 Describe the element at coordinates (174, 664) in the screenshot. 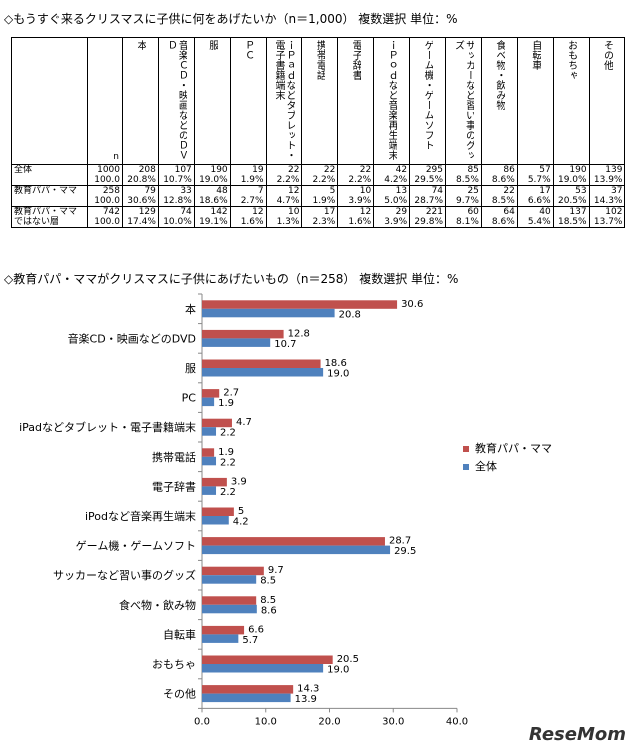

I see `category-label: おもちゃ` at that location.